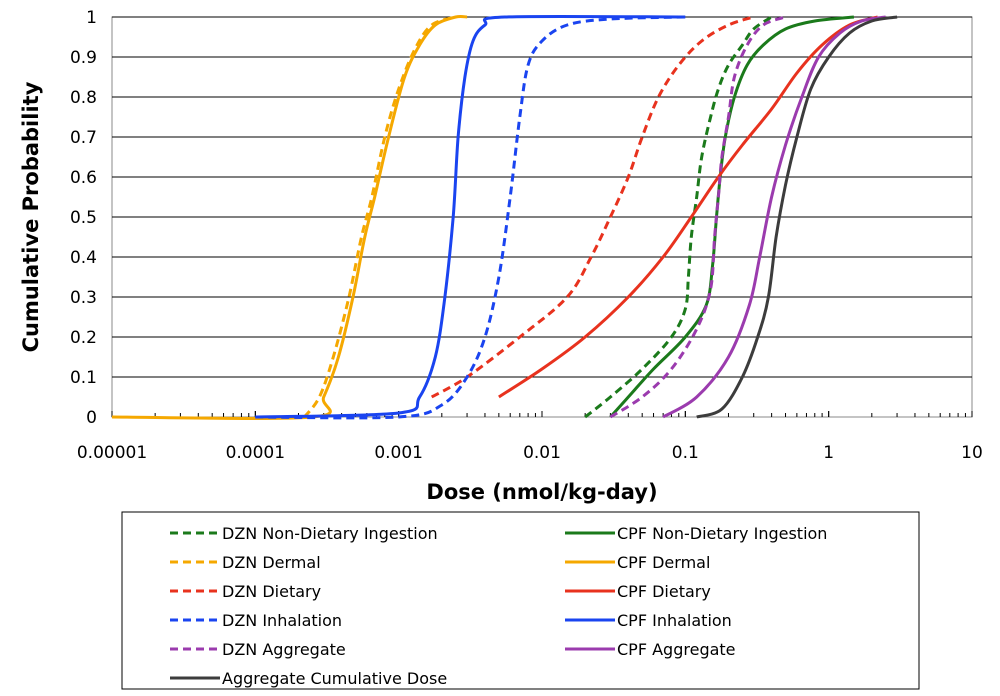  What do you see at coordinates (284, 649) in the screenshot?
I see `legend-label: DZN Aggregate` at bounding box center [284, 649].